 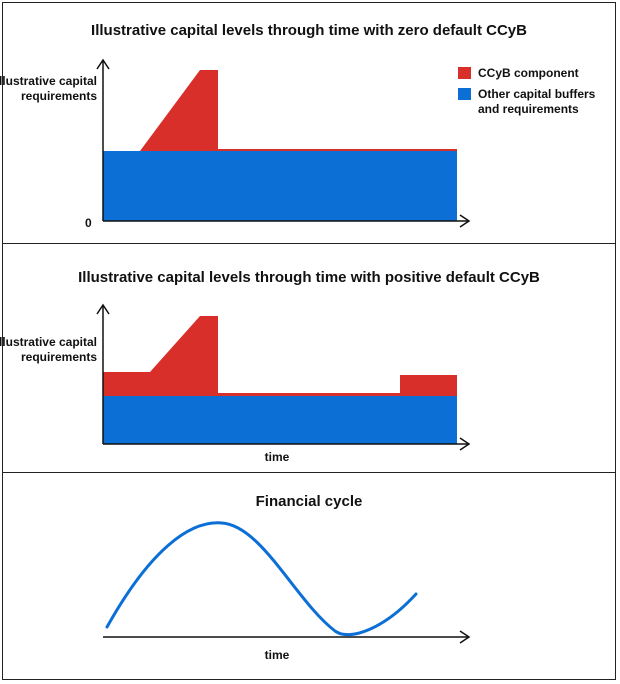 I want to click on panel2-other-area, so click(x=280, y=420).